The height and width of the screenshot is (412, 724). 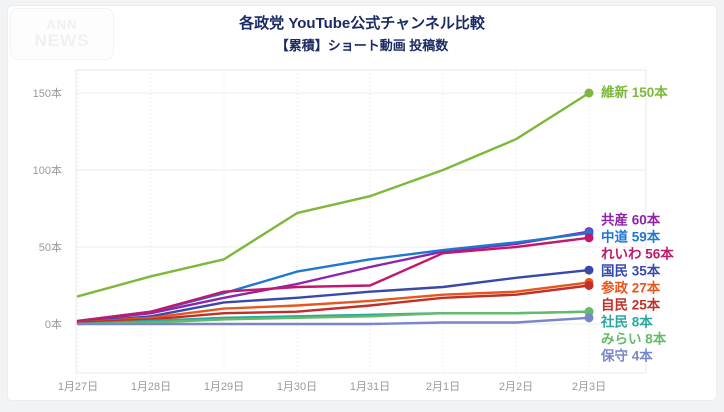 What do you see at coordinates (370, 387) in the screenshot?
I see `x-tick-label-4: 1月31日` at bounding box center [370, 387].